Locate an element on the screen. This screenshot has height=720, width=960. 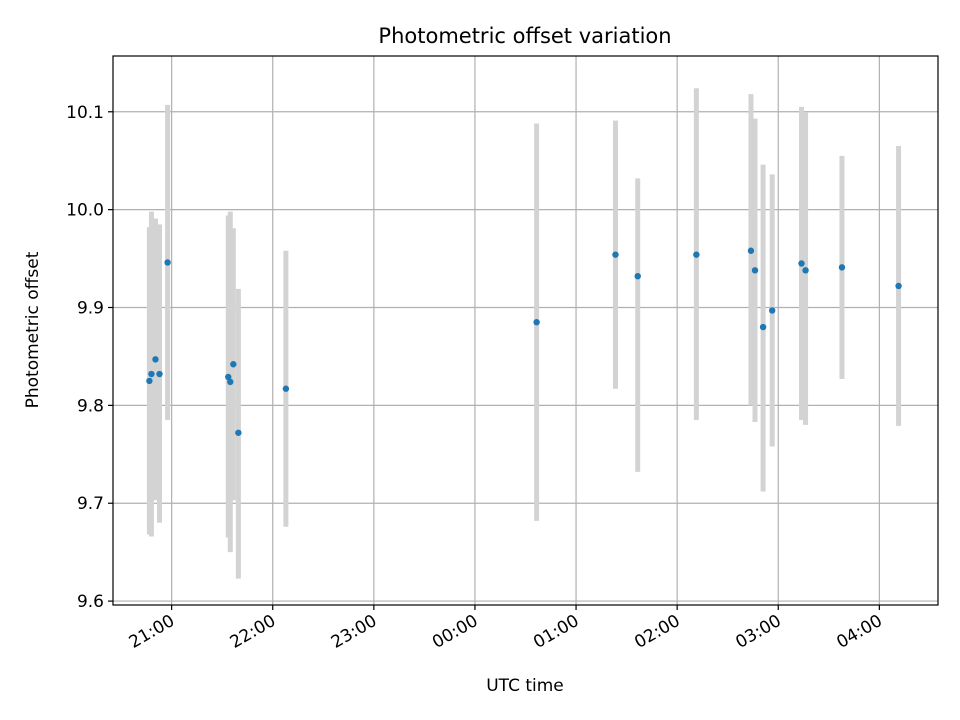
x-tick-label: 02:00 is located at coordinates (657, 632).